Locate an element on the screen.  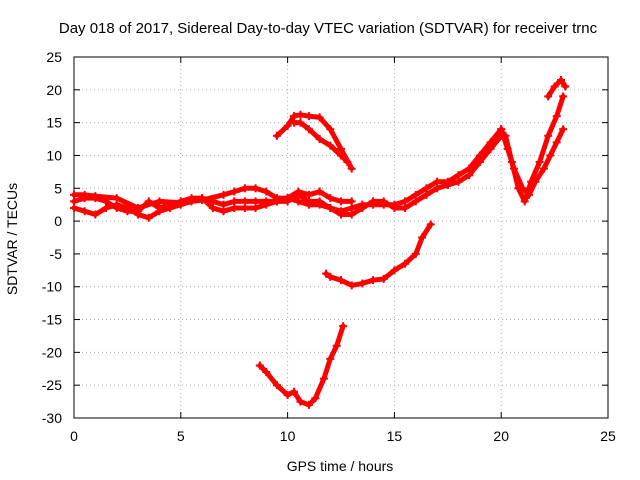
y-tick-label: 0 is located at coordinates (58, 221).